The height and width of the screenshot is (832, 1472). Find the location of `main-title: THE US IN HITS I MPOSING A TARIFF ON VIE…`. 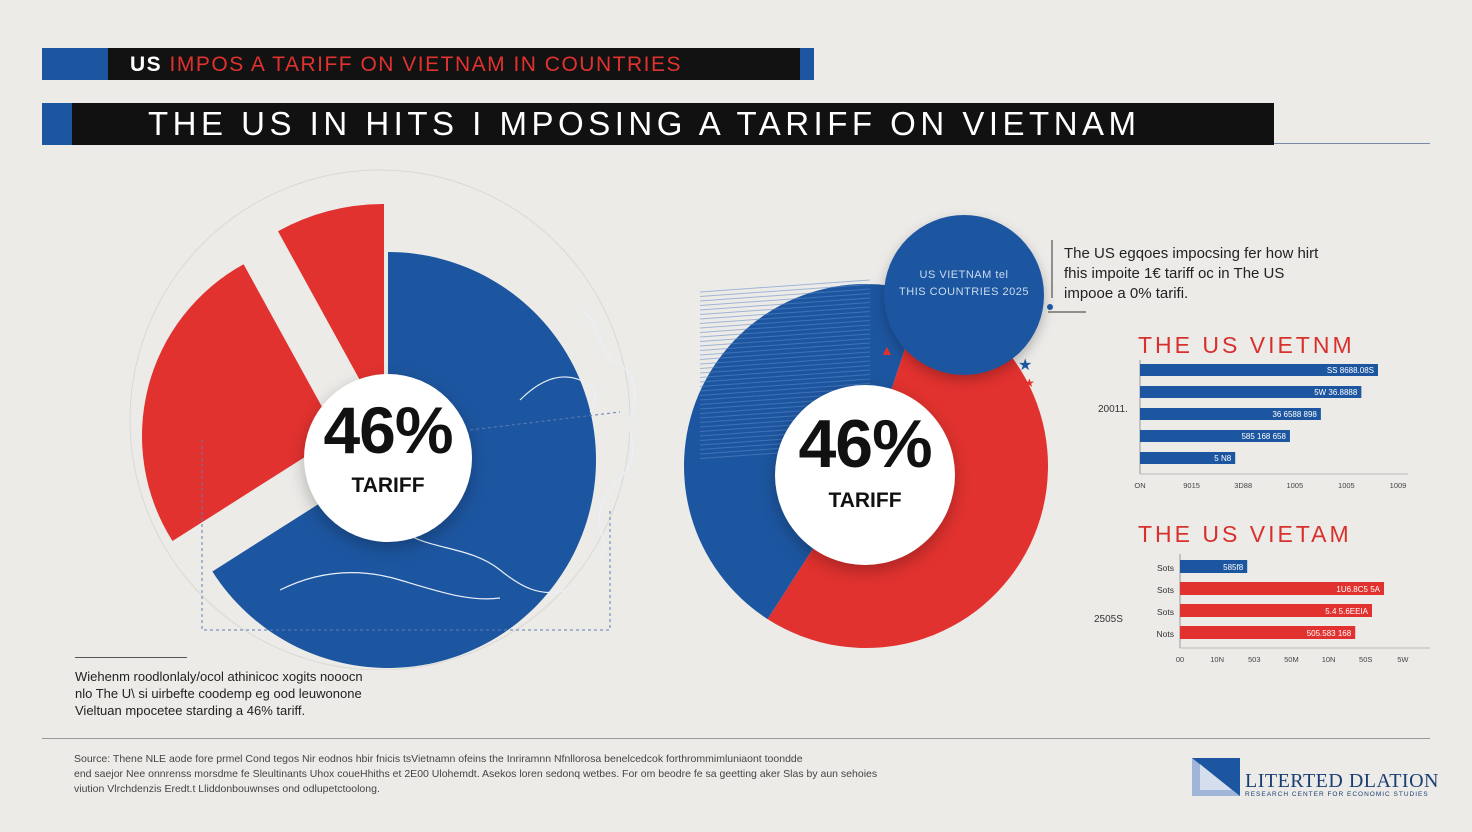

main-title: THE US IN HITS I MPOSING A TARIFF ON VIE… is located at coordinates (644, 123).